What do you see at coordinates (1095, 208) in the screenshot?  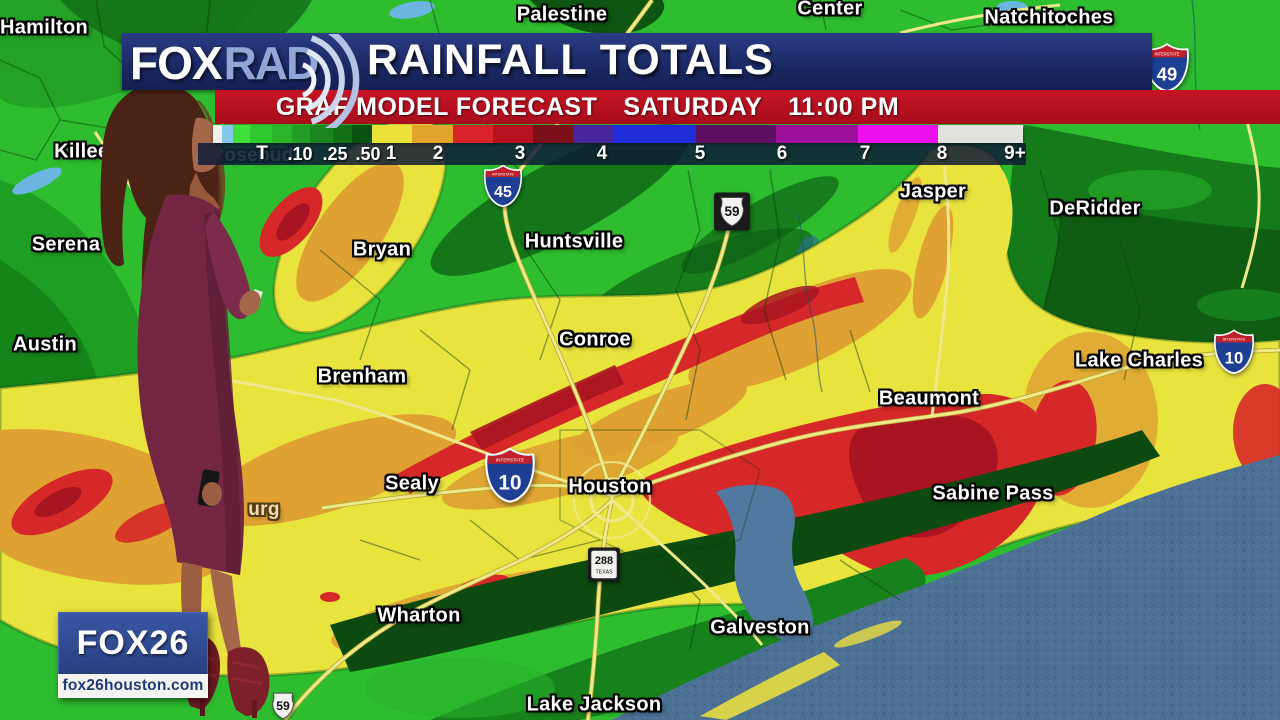 I see `city-label-deridder: DeRidder` at bounding box center [1095, 208].